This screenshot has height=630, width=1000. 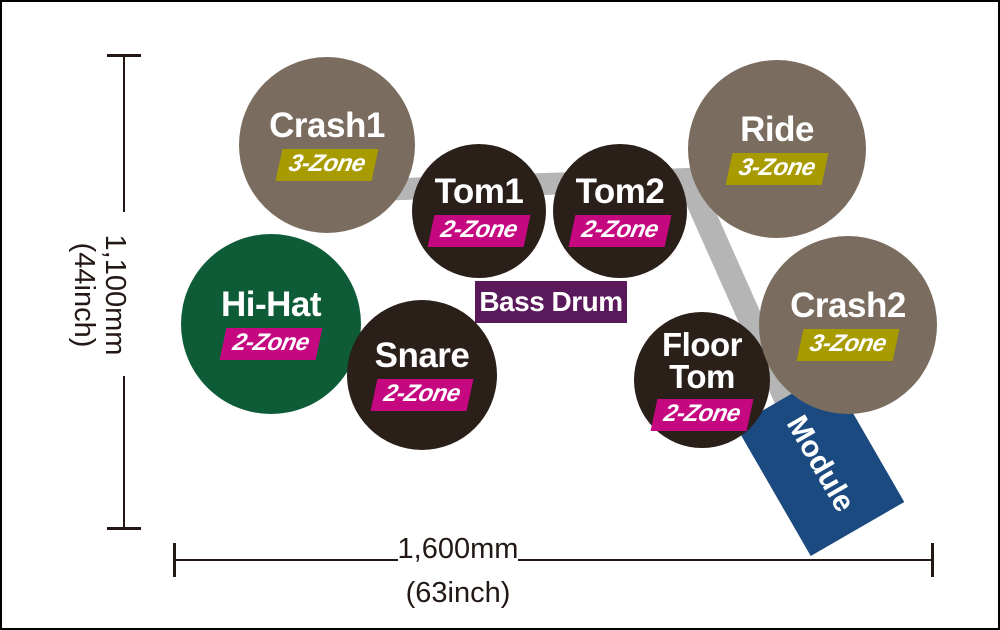 What do you see at coordinates (702, 376) in the screenshot?
I see `pad-floor-tom-label-line2: Tom` at bounding box center [702, 376].